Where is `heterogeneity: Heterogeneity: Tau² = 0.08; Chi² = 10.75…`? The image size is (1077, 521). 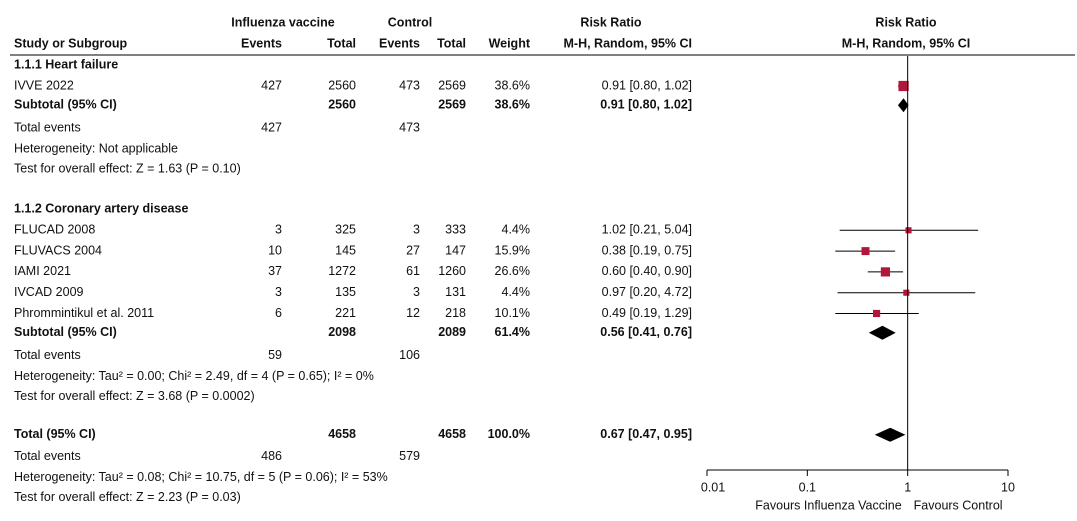
heterogeneity: Heterogeneity: Tau² = 0.08; Chi² = 10.75… is located at coordinates (201, 477).